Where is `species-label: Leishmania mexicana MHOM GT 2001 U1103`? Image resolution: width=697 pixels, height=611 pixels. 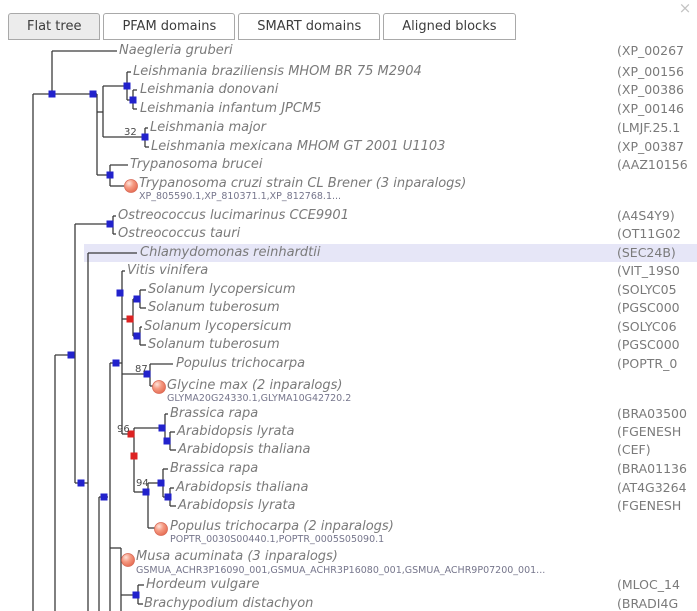
species-label: Leishmania mexicana MHOM GT 2001 U1103 is located at coordinates (298, 146).